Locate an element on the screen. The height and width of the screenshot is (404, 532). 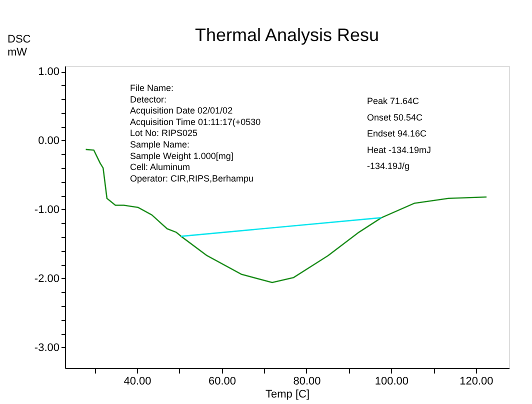
annotation: Peak 71.64C is located at coordinates (393, 101).